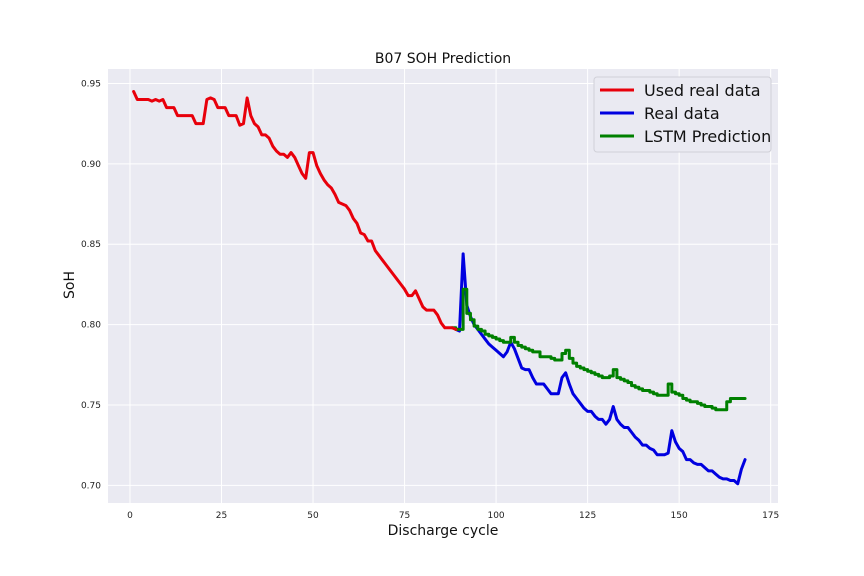  Describe the element at coordinates (702, 90) in the screenshot. I see `legend-label: Used real data` at that location.